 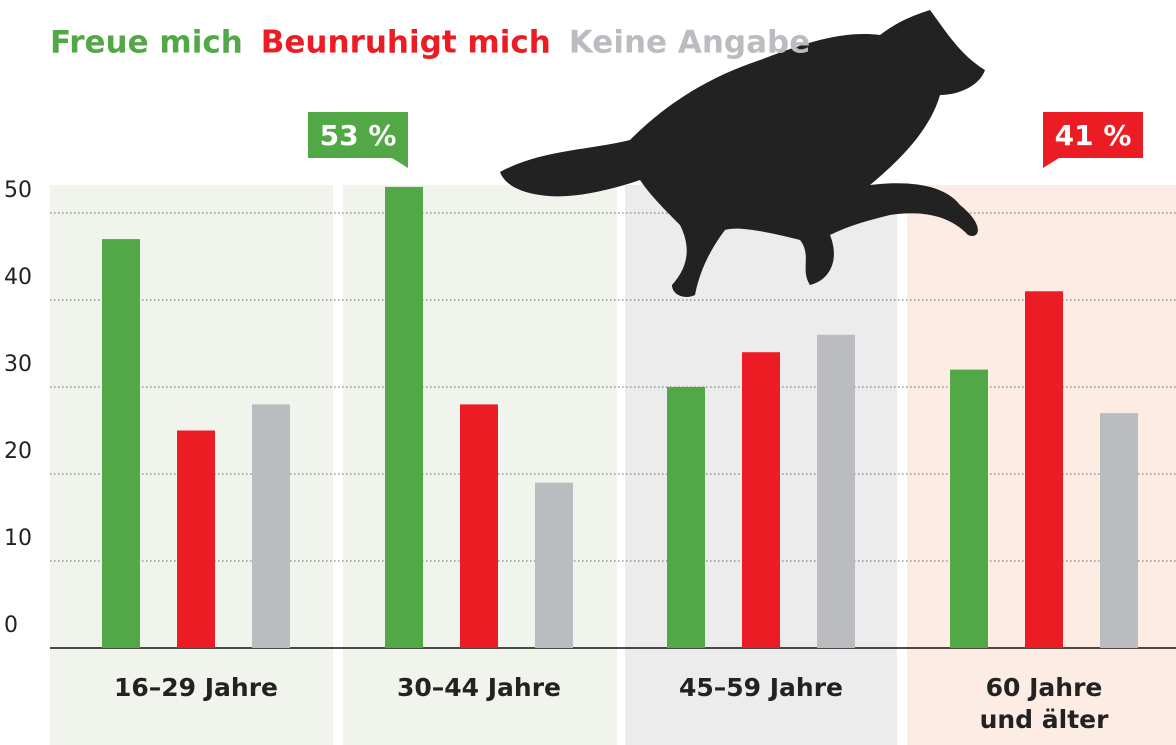 What do you see at coordinates (479, 687) in the screenshot?
I see `x-tick-label: 30–44 Jahre` at bounding box center [479, 687].